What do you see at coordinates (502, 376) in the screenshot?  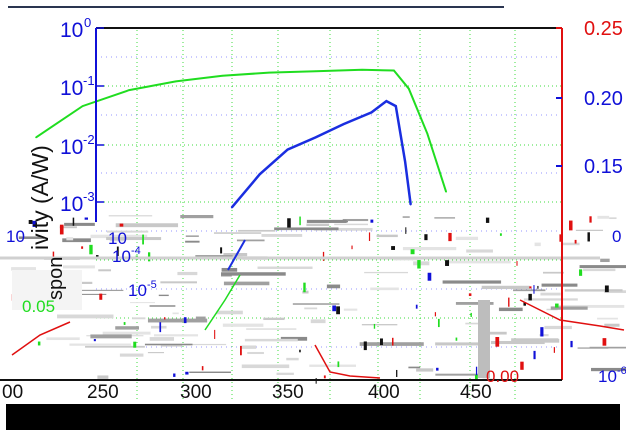 I see `noise-label: 0.00` at bounding box center [502, 376].